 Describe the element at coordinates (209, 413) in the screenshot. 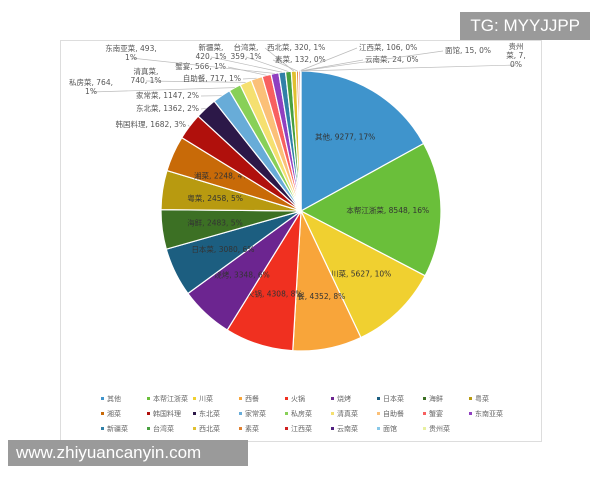

I see `legend-label: 东北菜` at that location.